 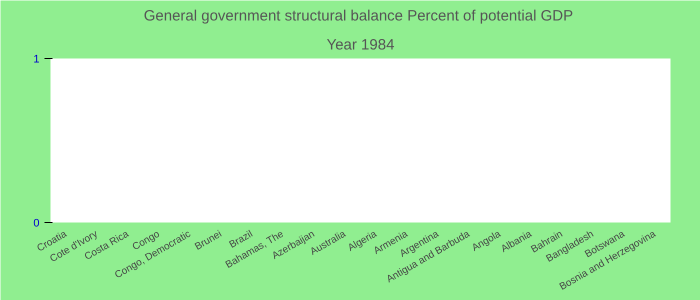 I want to click on chart-subtitle: Year 1984, so click(x=360, y=45).